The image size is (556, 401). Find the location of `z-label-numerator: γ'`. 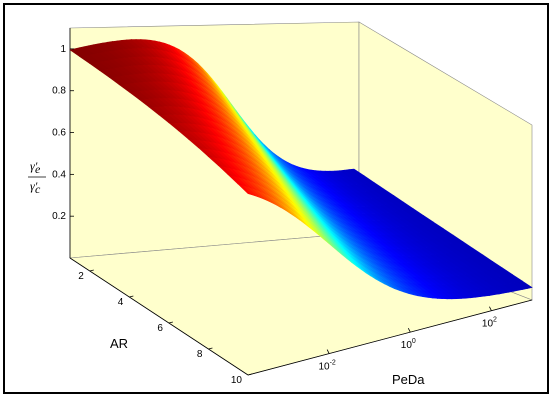

z-label-numerator: γ' is located at coordinates (34, 166).